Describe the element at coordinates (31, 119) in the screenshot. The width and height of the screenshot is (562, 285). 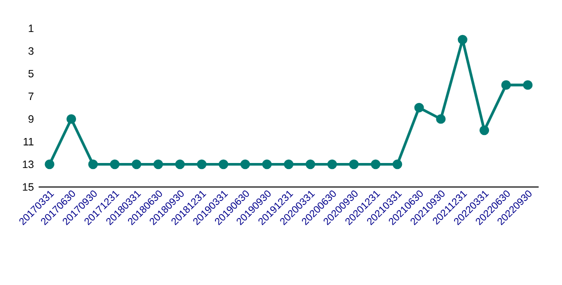
I see `y-tick-label: 9` at that location.